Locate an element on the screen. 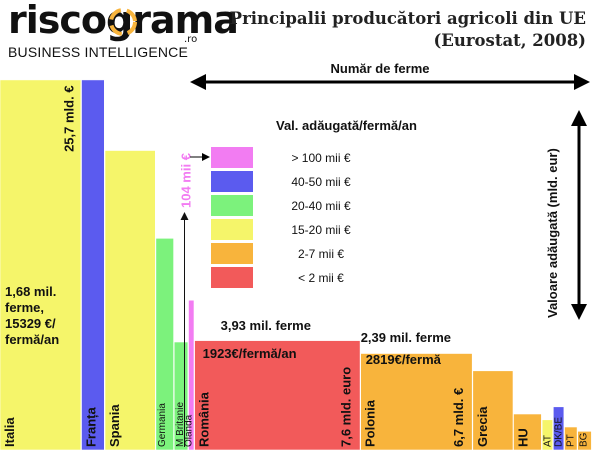 This screenshot has width=600, height=450. bar-pt is located at coordinates (571, 438).